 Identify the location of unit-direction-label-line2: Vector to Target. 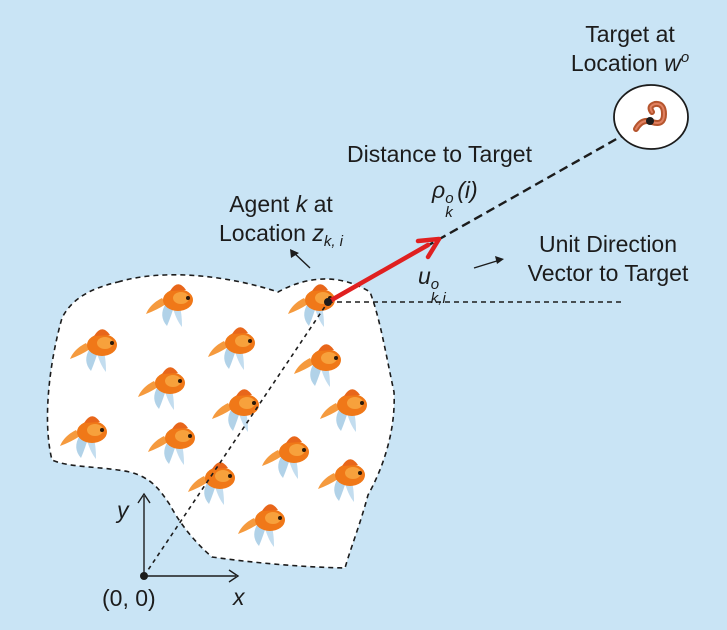
(608, 273).